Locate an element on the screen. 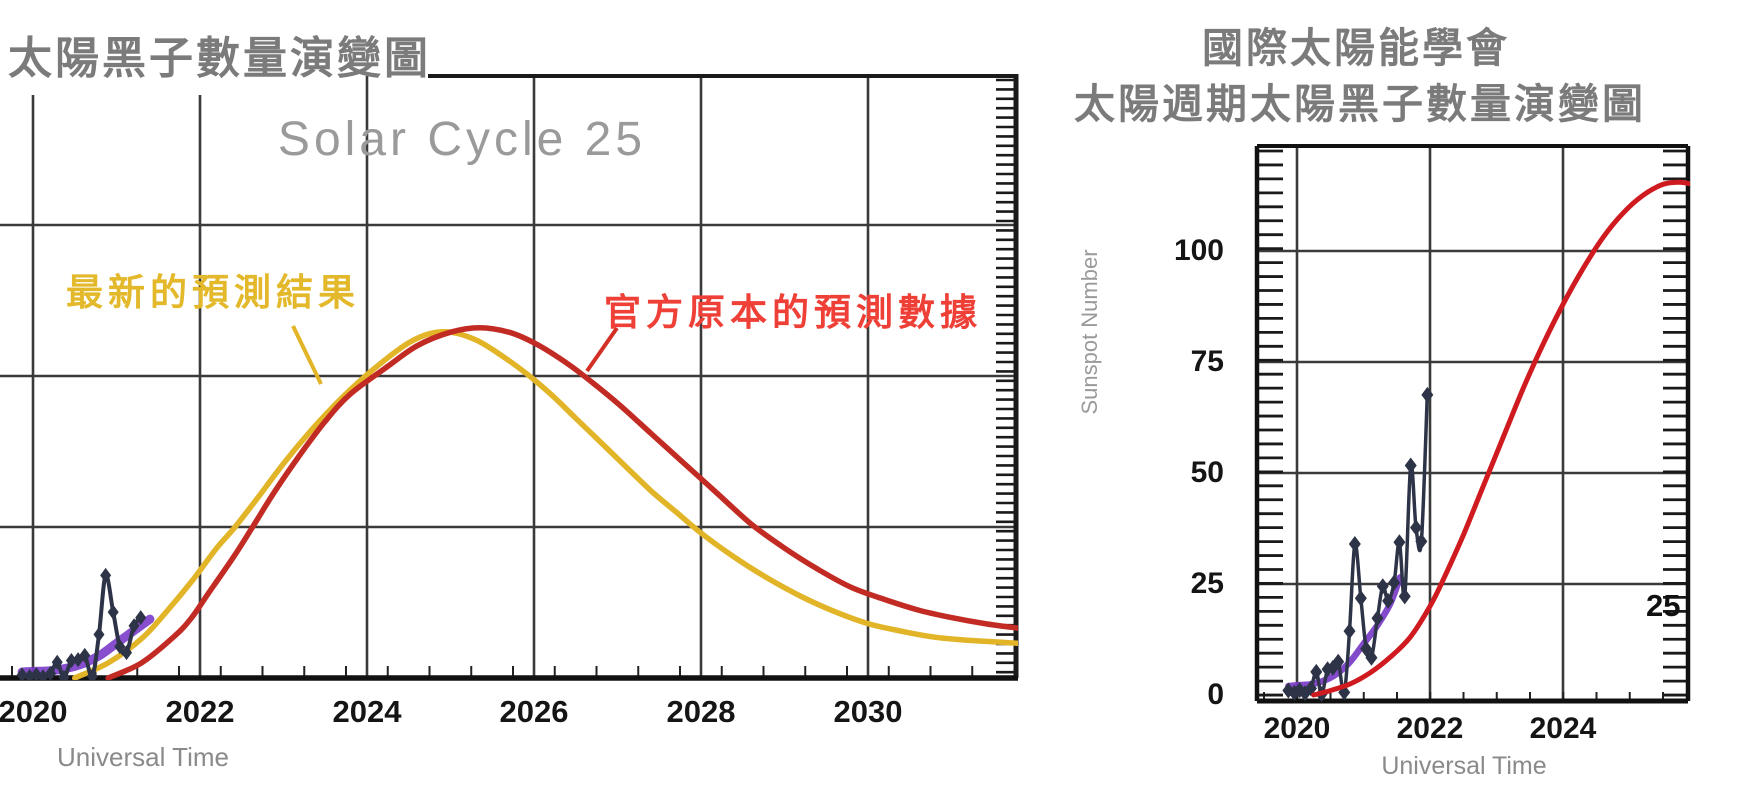 Image resolution: width=1744 pixels, height=793 pixels. left-x-tick-label: 2028 is located at coordinates (701, 711).